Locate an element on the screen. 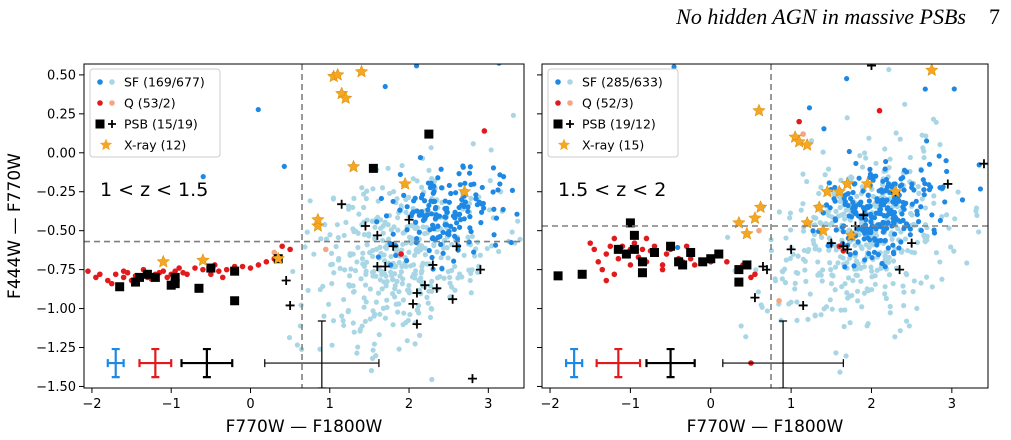  legend-label: X-ray (15) is located at coordinates (613, 145).